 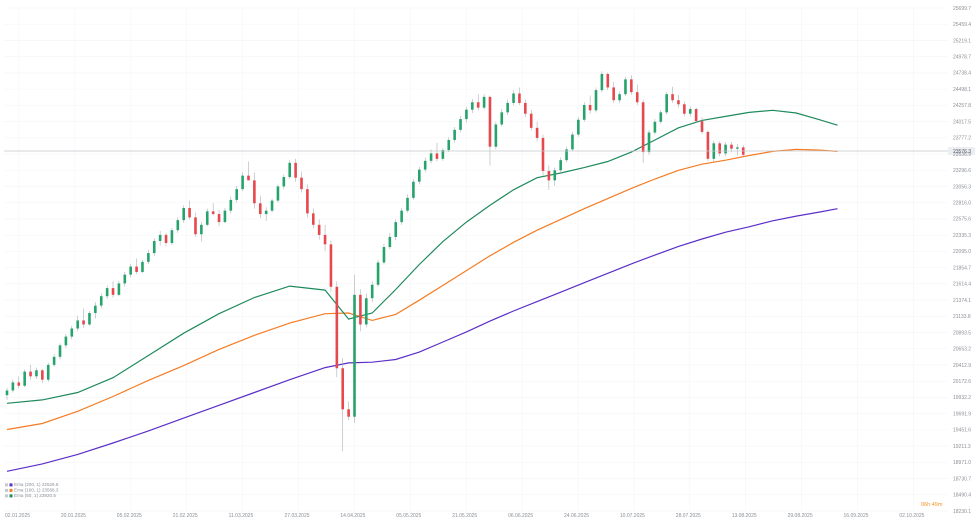 I want to click on x-tick-label: 21.05.2025, so click(x=464, y=516).